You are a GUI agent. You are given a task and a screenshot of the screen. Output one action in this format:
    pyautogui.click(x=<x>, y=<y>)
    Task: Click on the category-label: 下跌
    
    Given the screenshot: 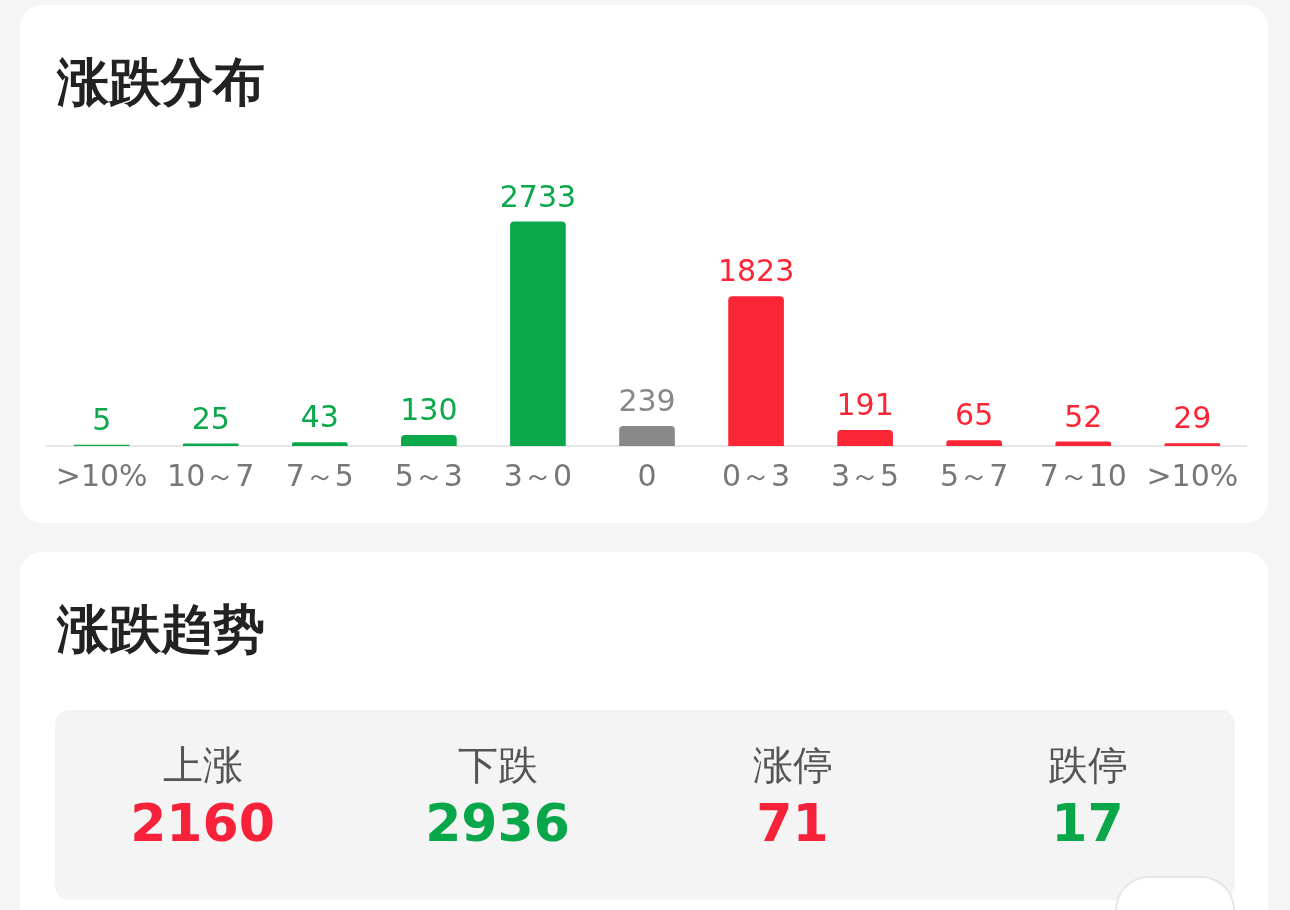 What is the action you would take?
    pyautogui.click(x=497, y=765)
    